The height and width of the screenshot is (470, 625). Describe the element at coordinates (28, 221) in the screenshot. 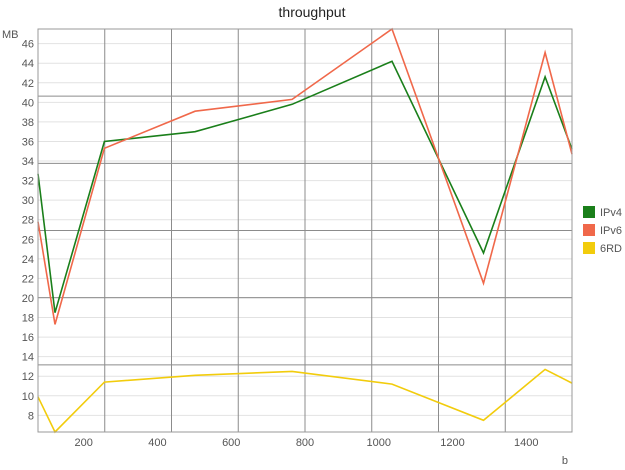

I see `y-tick-label: 28` at that location.